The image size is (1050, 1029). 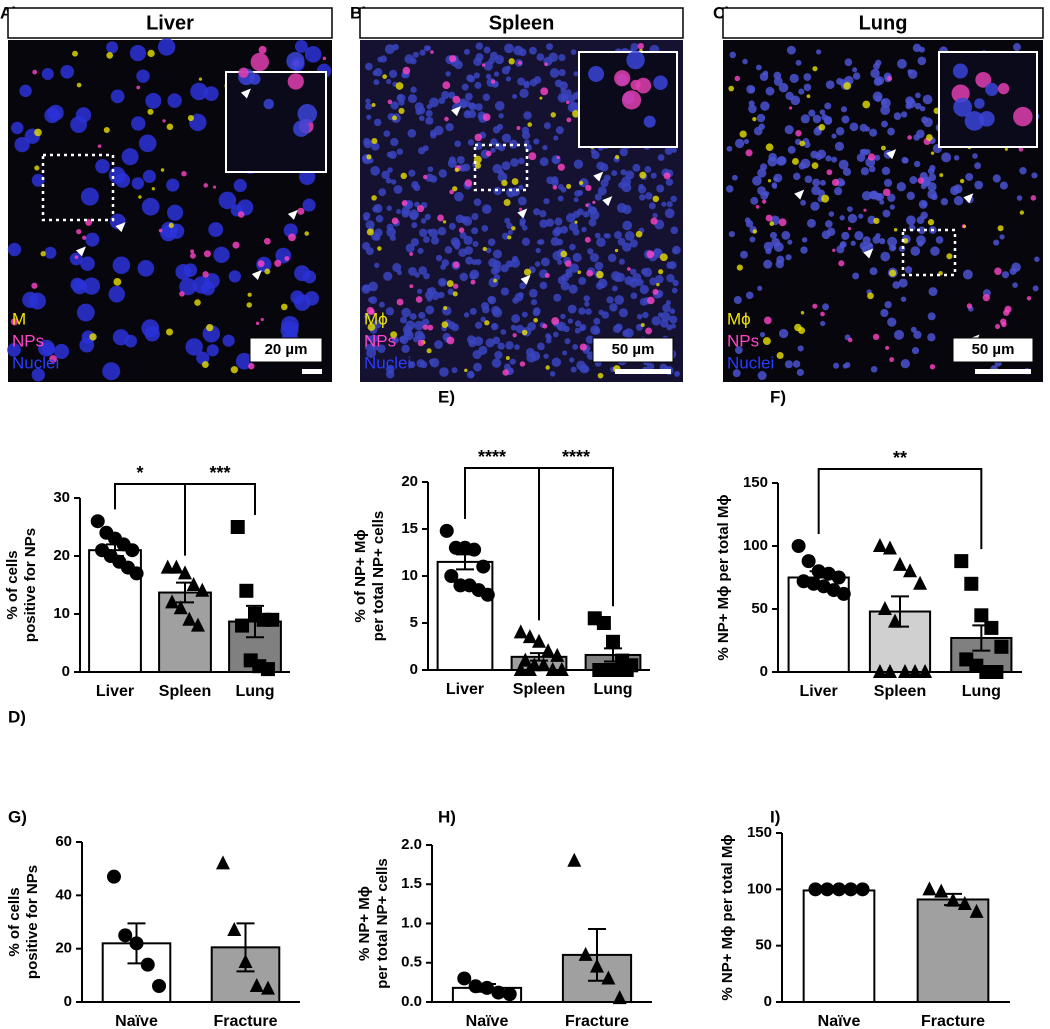 I want to click on significance-label: **, so click(x=900, y=458).